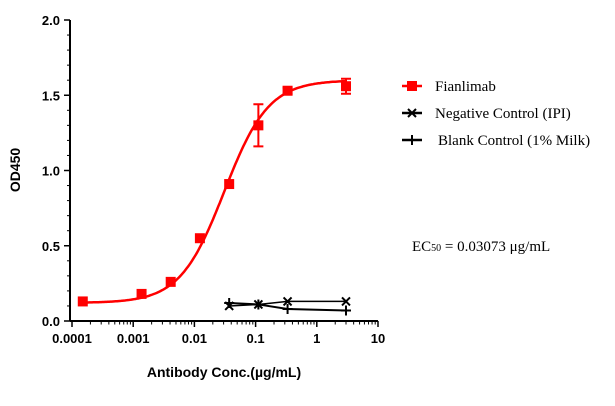 The height and width of the screenshot is (406, 615). Describe the element at coordinates (481, 247) in the screenshot. I see `ec50-annotation: EC50 = 0.03073 μg/mL` at that location.